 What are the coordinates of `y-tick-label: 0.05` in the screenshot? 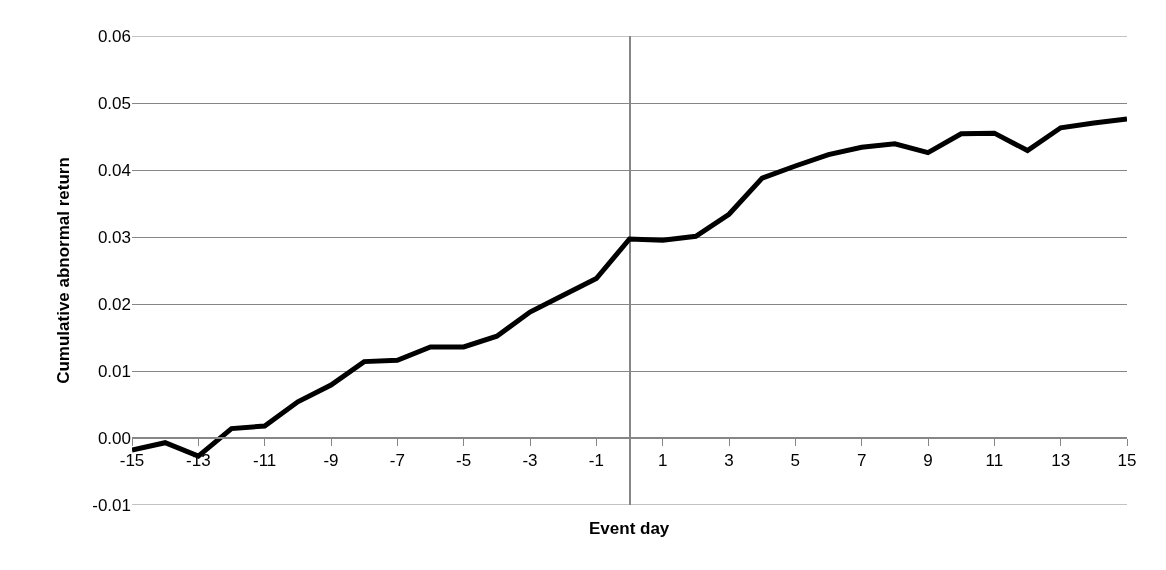 It's located at (114, 103).